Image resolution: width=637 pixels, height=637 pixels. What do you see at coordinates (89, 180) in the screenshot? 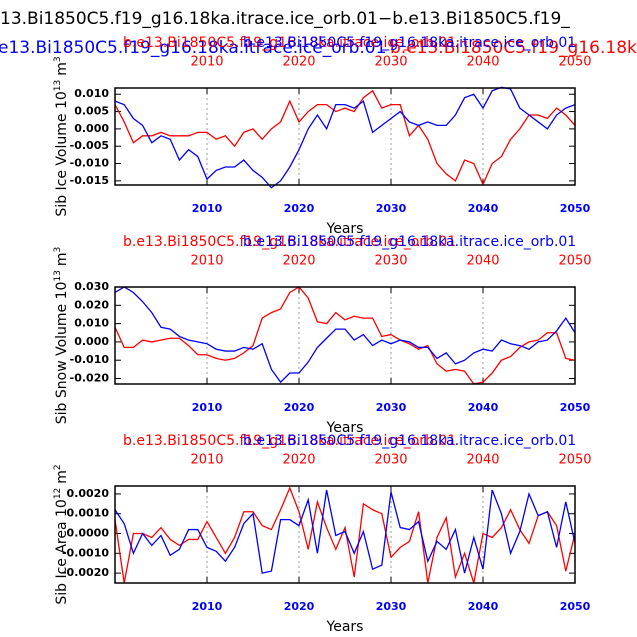
I see `y-tick-label: -0.015` at bounding box center [89, 180].